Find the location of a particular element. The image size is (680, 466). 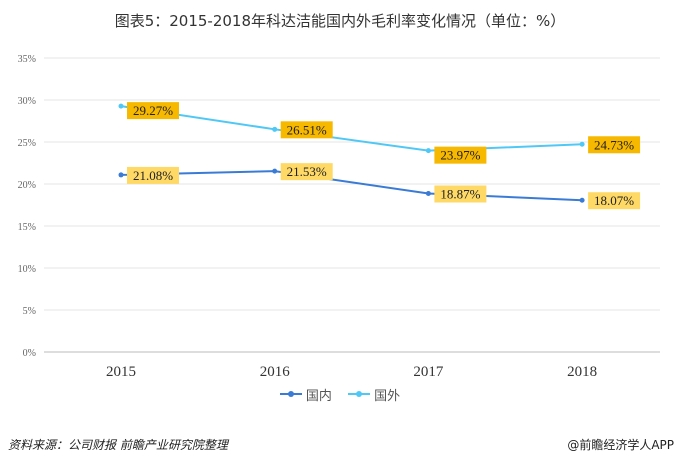

data-label: 24.73% is located at coordinates (614, 144).